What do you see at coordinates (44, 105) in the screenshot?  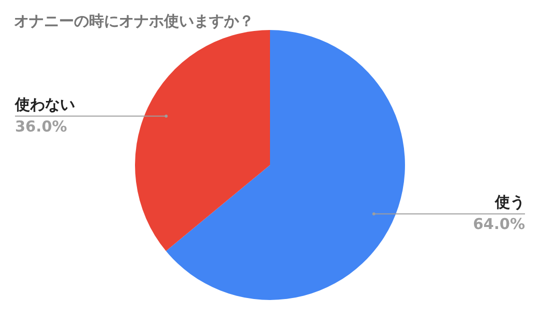 I see `slice-label: 使わない` at bounding box center [44, 105].